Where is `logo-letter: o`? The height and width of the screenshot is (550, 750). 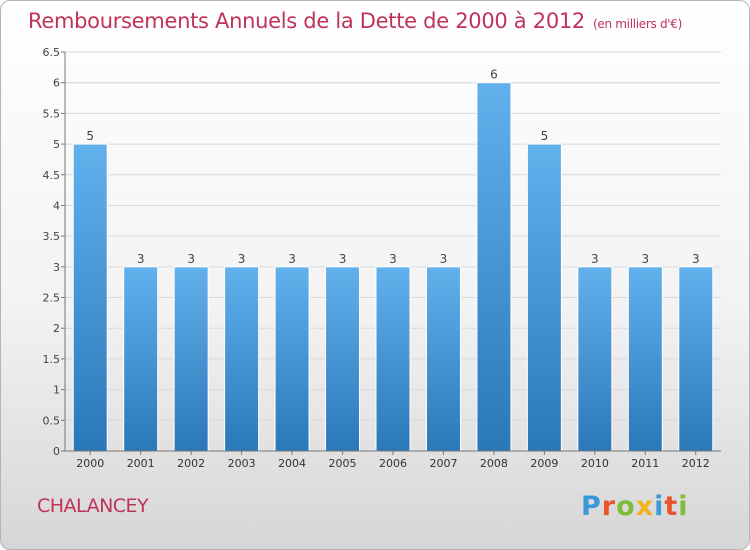 logo-letter: o is located at coordinates (626, 506).